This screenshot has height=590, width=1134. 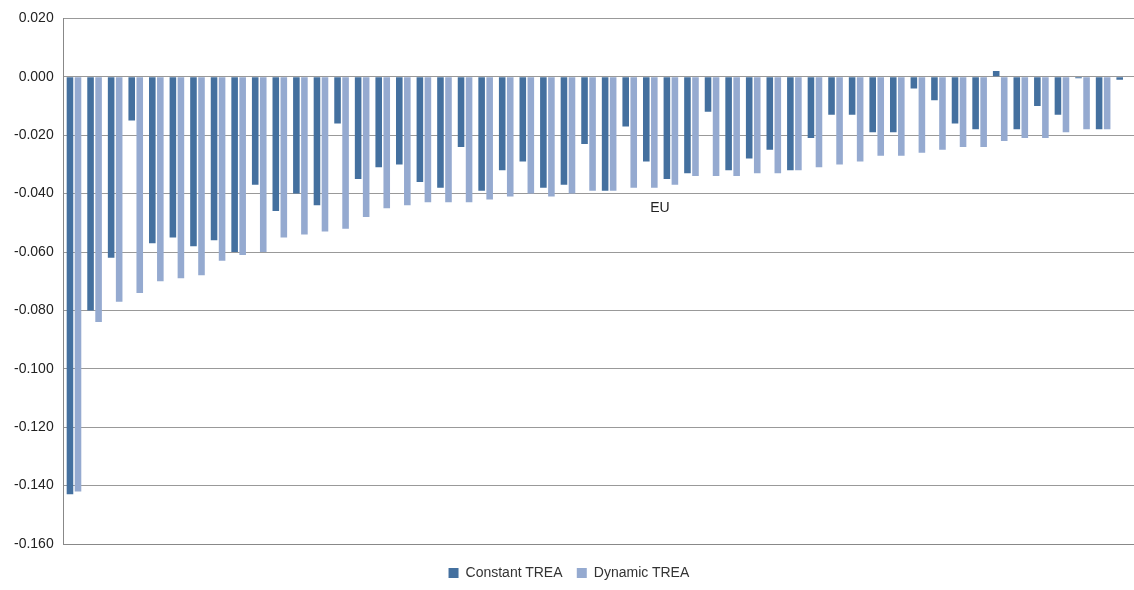 I want to click on y-tick-label: -0.100, so click(x=33, y=367).